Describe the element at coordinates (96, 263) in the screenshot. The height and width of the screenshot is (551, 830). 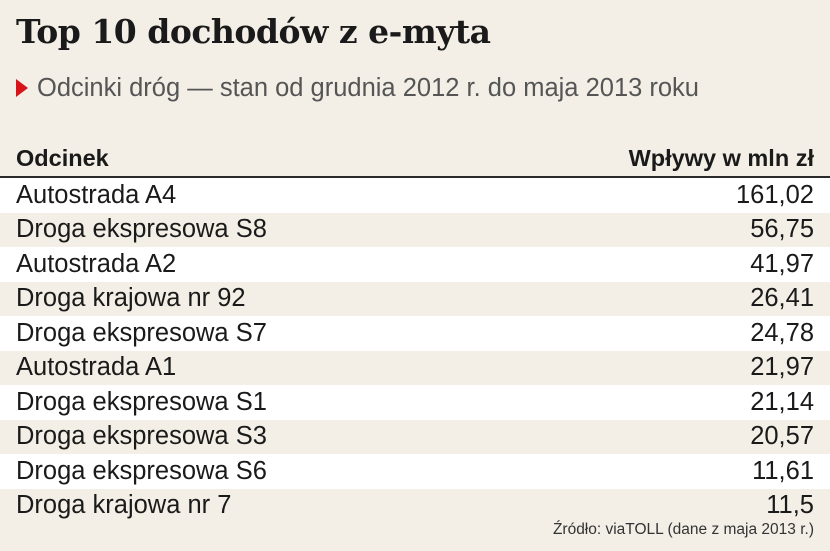
I see `row-segment-name: Autostrada A2` at that location.